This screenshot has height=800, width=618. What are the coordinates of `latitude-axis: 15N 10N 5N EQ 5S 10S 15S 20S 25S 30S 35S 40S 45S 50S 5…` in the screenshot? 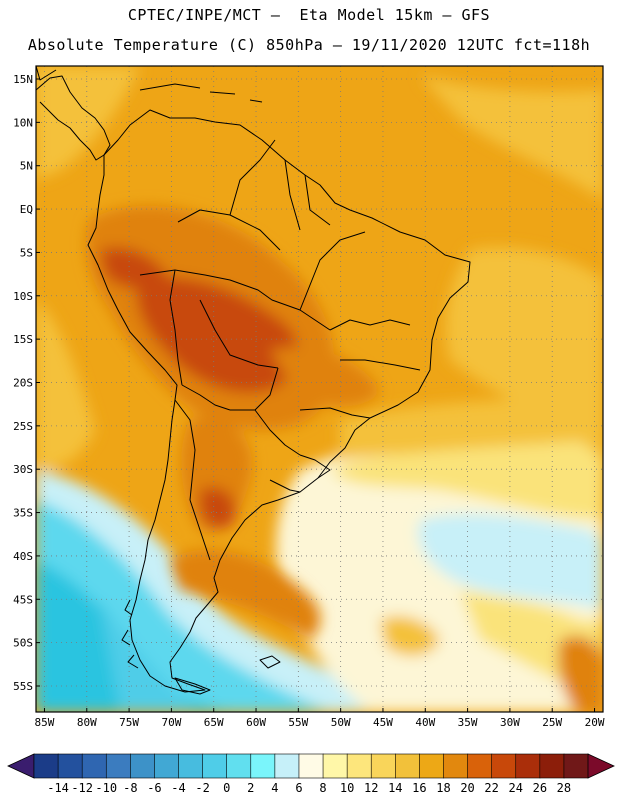 It's located at (26, 383).